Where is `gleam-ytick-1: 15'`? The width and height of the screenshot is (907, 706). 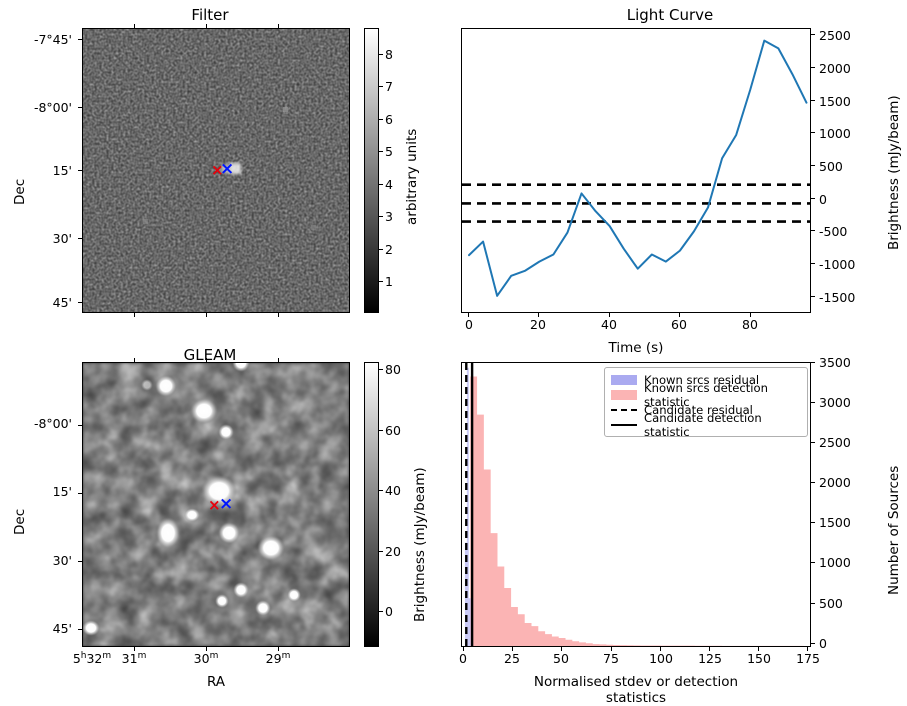
gleam-ytick-1: 15' is located at coordinates (62, 491).